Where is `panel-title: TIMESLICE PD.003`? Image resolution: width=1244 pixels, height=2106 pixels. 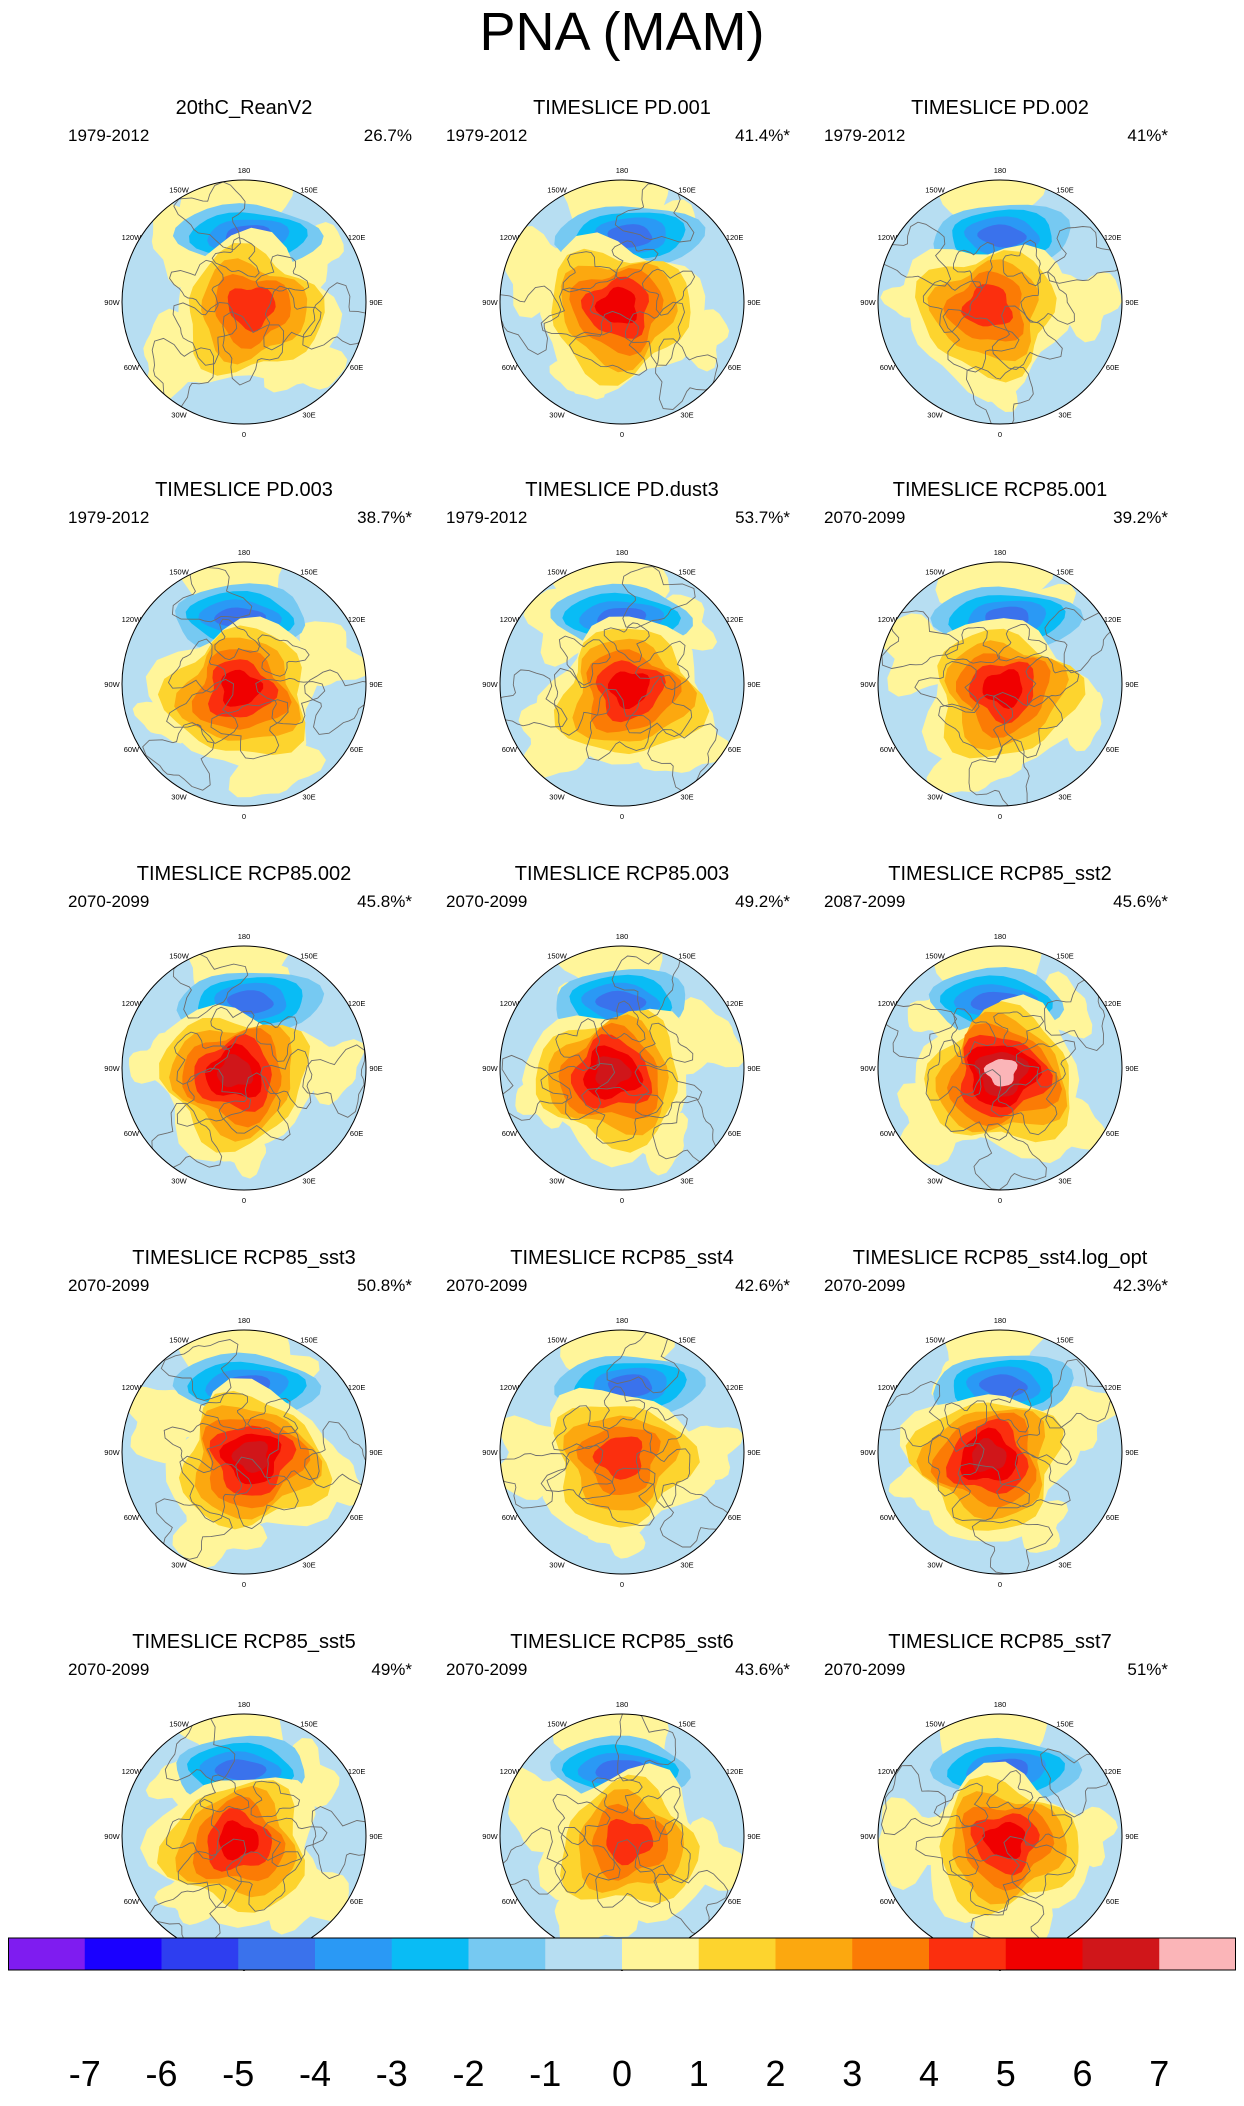
panel-title: TIMESLICE PD.003 is located at coordinates (244, 490).